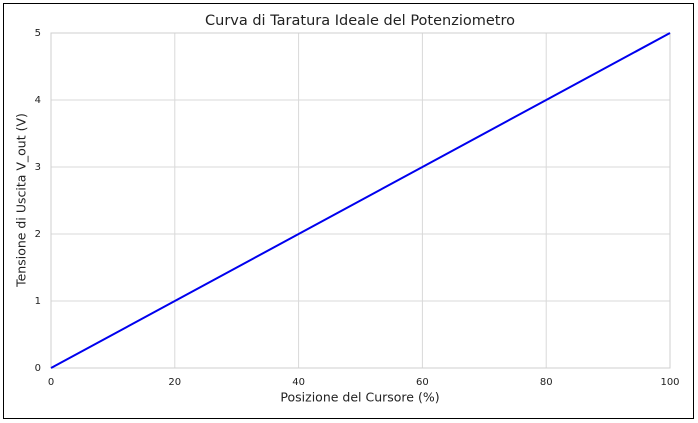 This screenshot has height=423, width=698. What do you see at coordinates (546, 382) in the screenshot?
I see `x-tick-label: 80` at bounding box center [546, 382].